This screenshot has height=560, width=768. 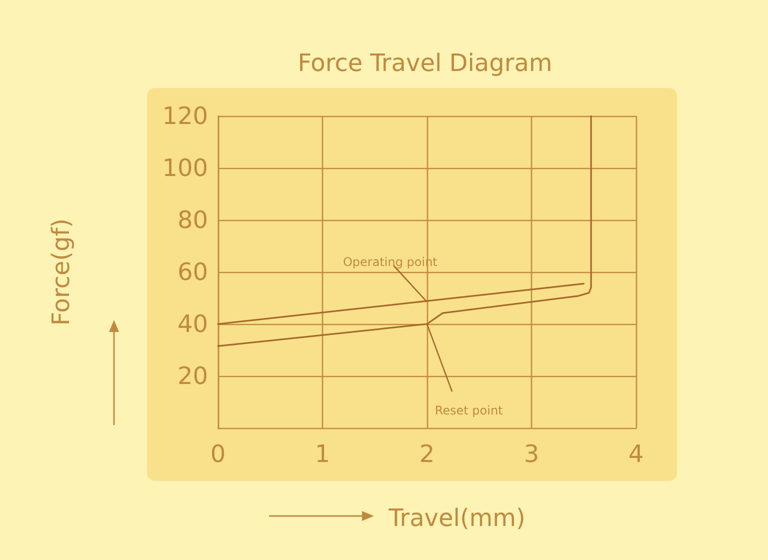 I want to click on y-axis-title: Force(gf), so click(x=61, y=272).